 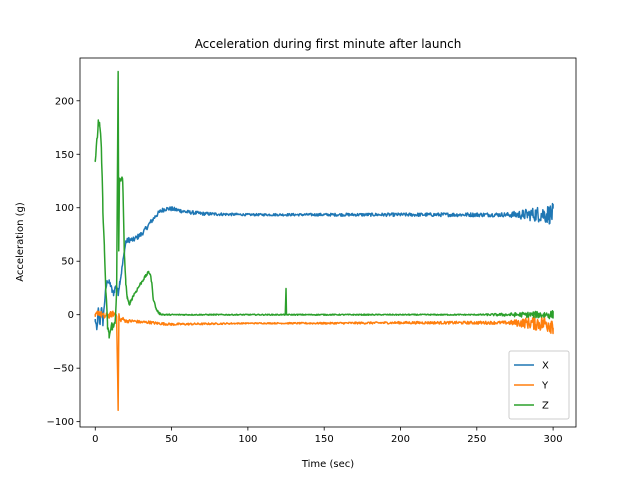 What do you see at coordinates (545, 386) in the screenshot?
I see `legend-label-y: Y` at bounding box center [545, 386].